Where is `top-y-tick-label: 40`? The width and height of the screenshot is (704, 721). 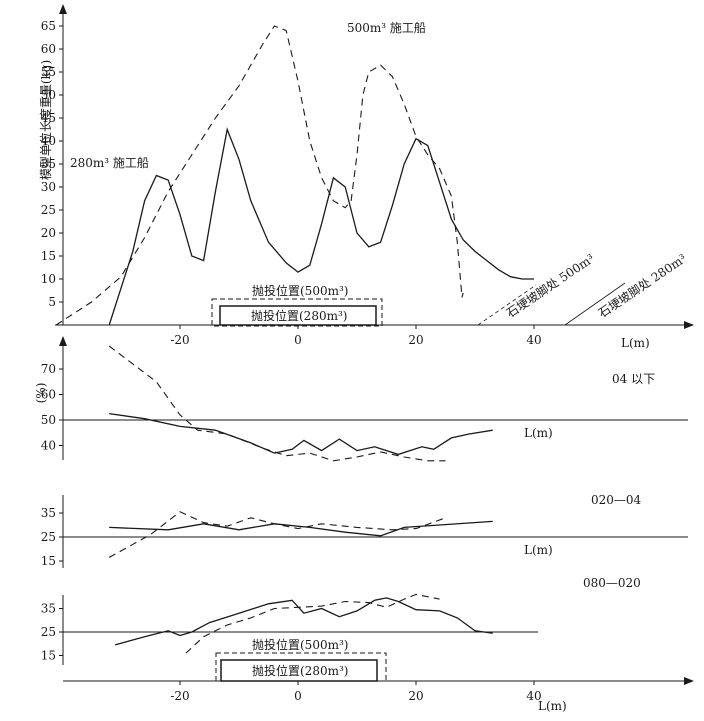 top-y-tick-label: 40 is located at coordinates (48, 141).